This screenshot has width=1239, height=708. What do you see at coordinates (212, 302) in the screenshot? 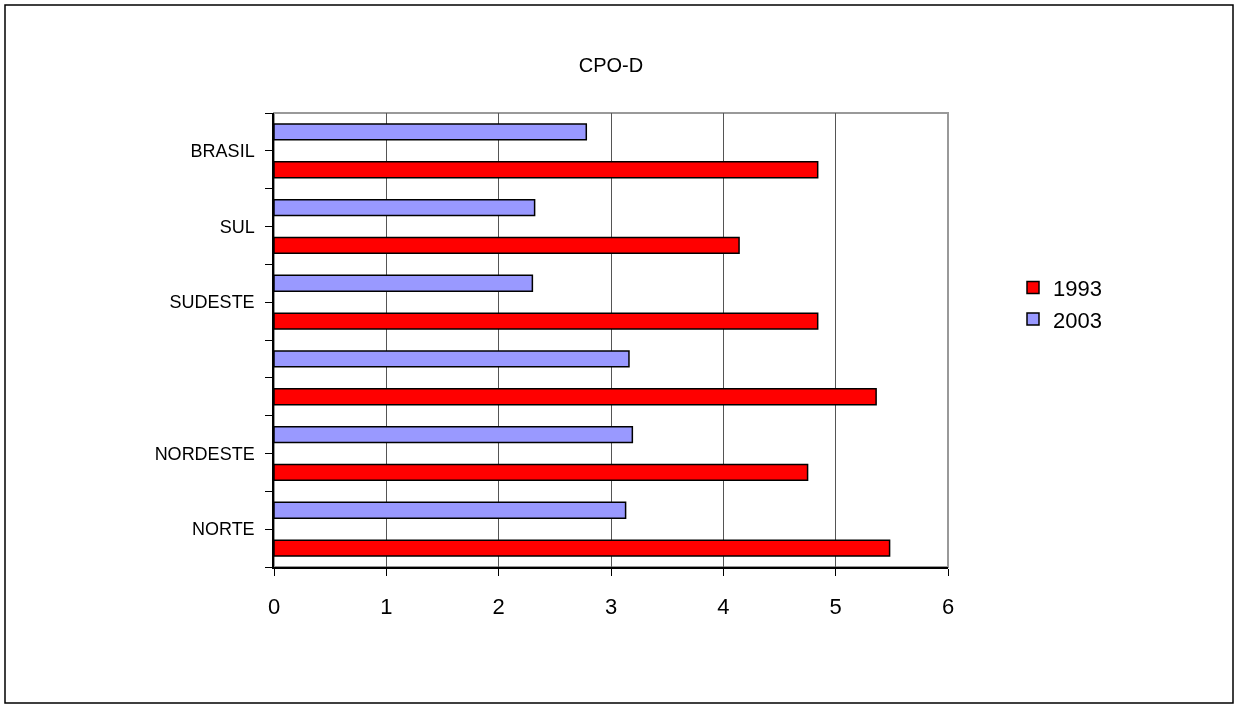
I see `y-tick-label: SUDESTE` at bounding box center [212, 302].